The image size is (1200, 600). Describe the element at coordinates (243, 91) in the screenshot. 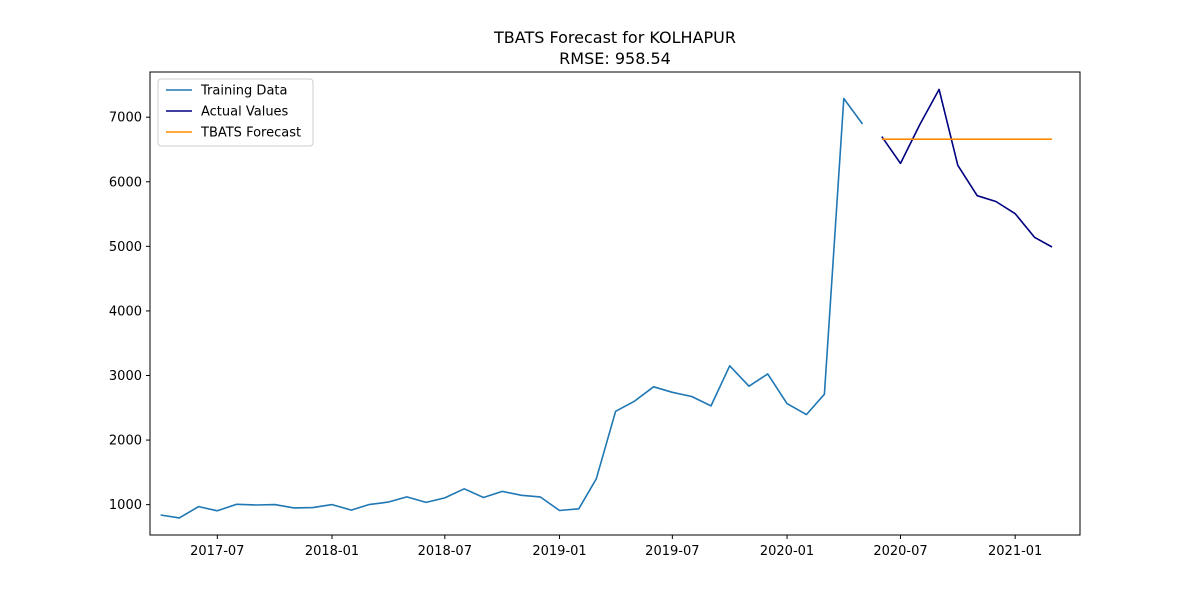

I see `legend-label-training-data: Training Data` at that location.